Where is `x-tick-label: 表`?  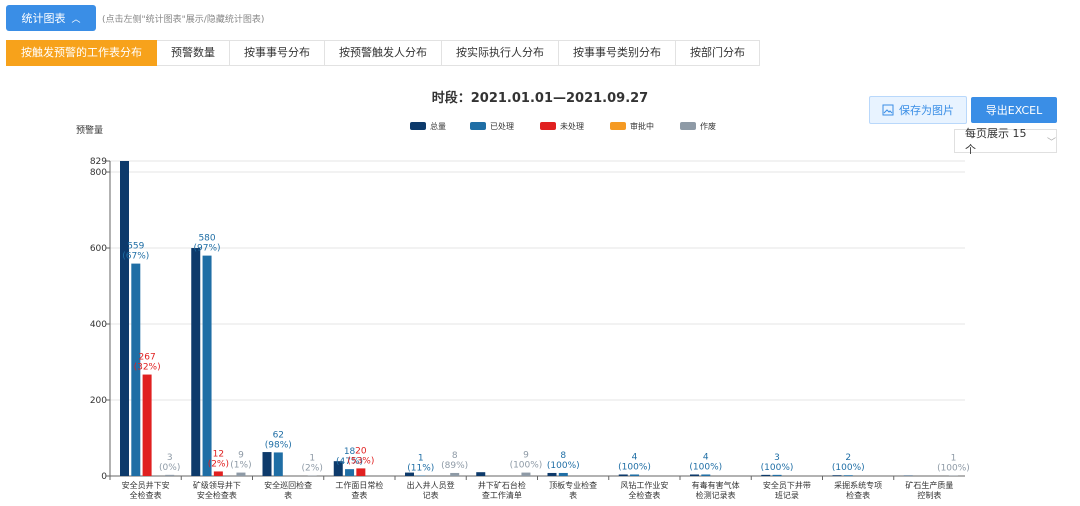 x-tick-label: 表 is located at coordinates (573, 495).